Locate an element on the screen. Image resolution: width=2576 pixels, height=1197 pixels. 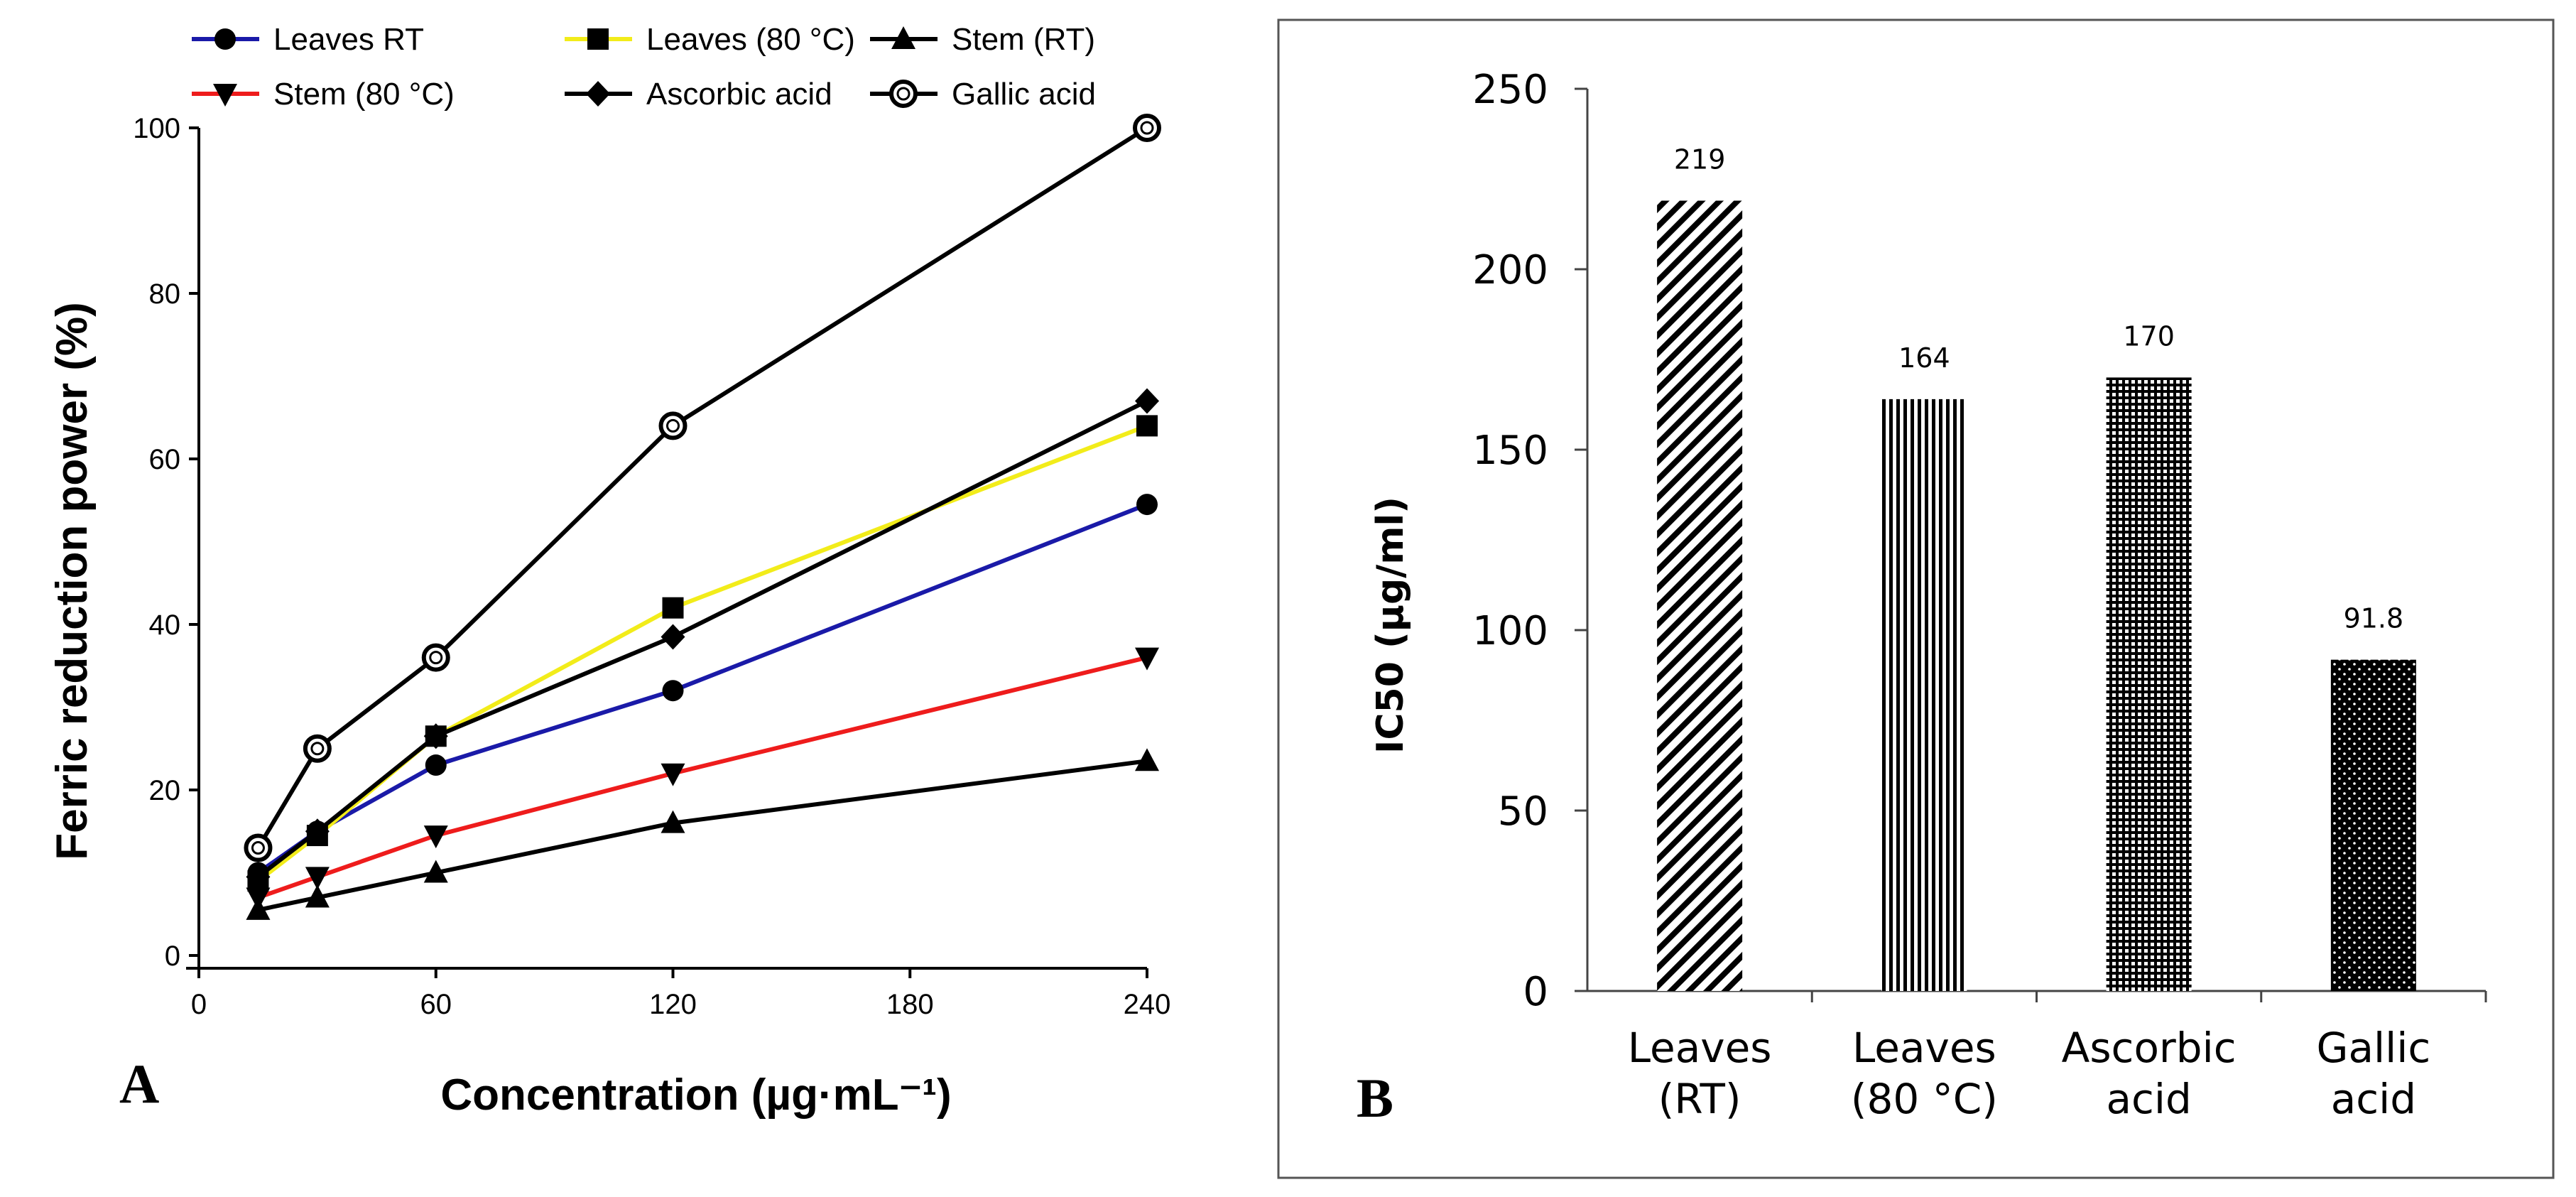
bar-data-label: 170 is located at coordinates (2149, 336).